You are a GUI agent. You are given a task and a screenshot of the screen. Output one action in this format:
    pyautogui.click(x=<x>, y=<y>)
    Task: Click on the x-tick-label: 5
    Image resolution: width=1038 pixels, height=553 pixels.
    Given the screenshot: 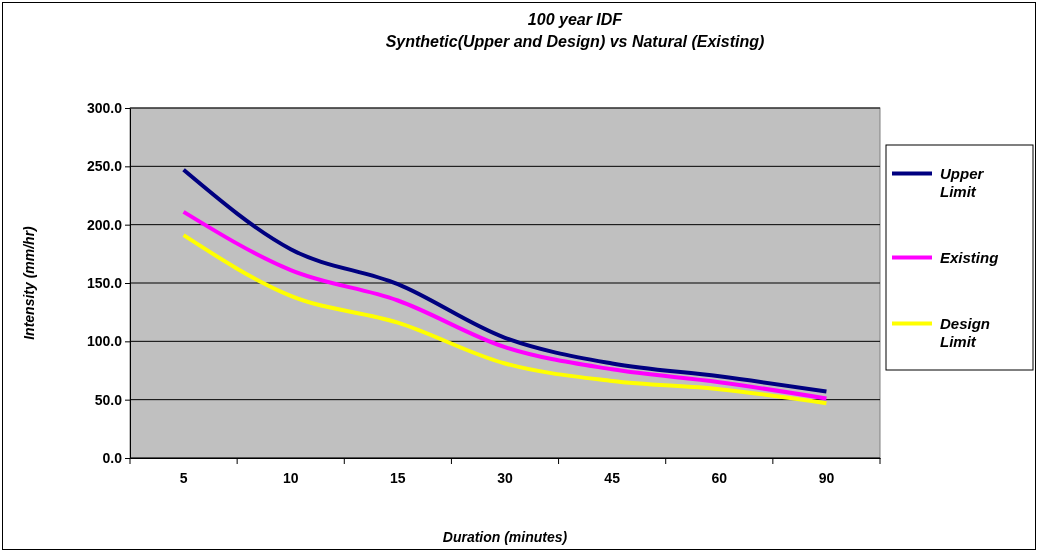 What is the action you would take?
    pyautogui.click(x=183, y=478)
    